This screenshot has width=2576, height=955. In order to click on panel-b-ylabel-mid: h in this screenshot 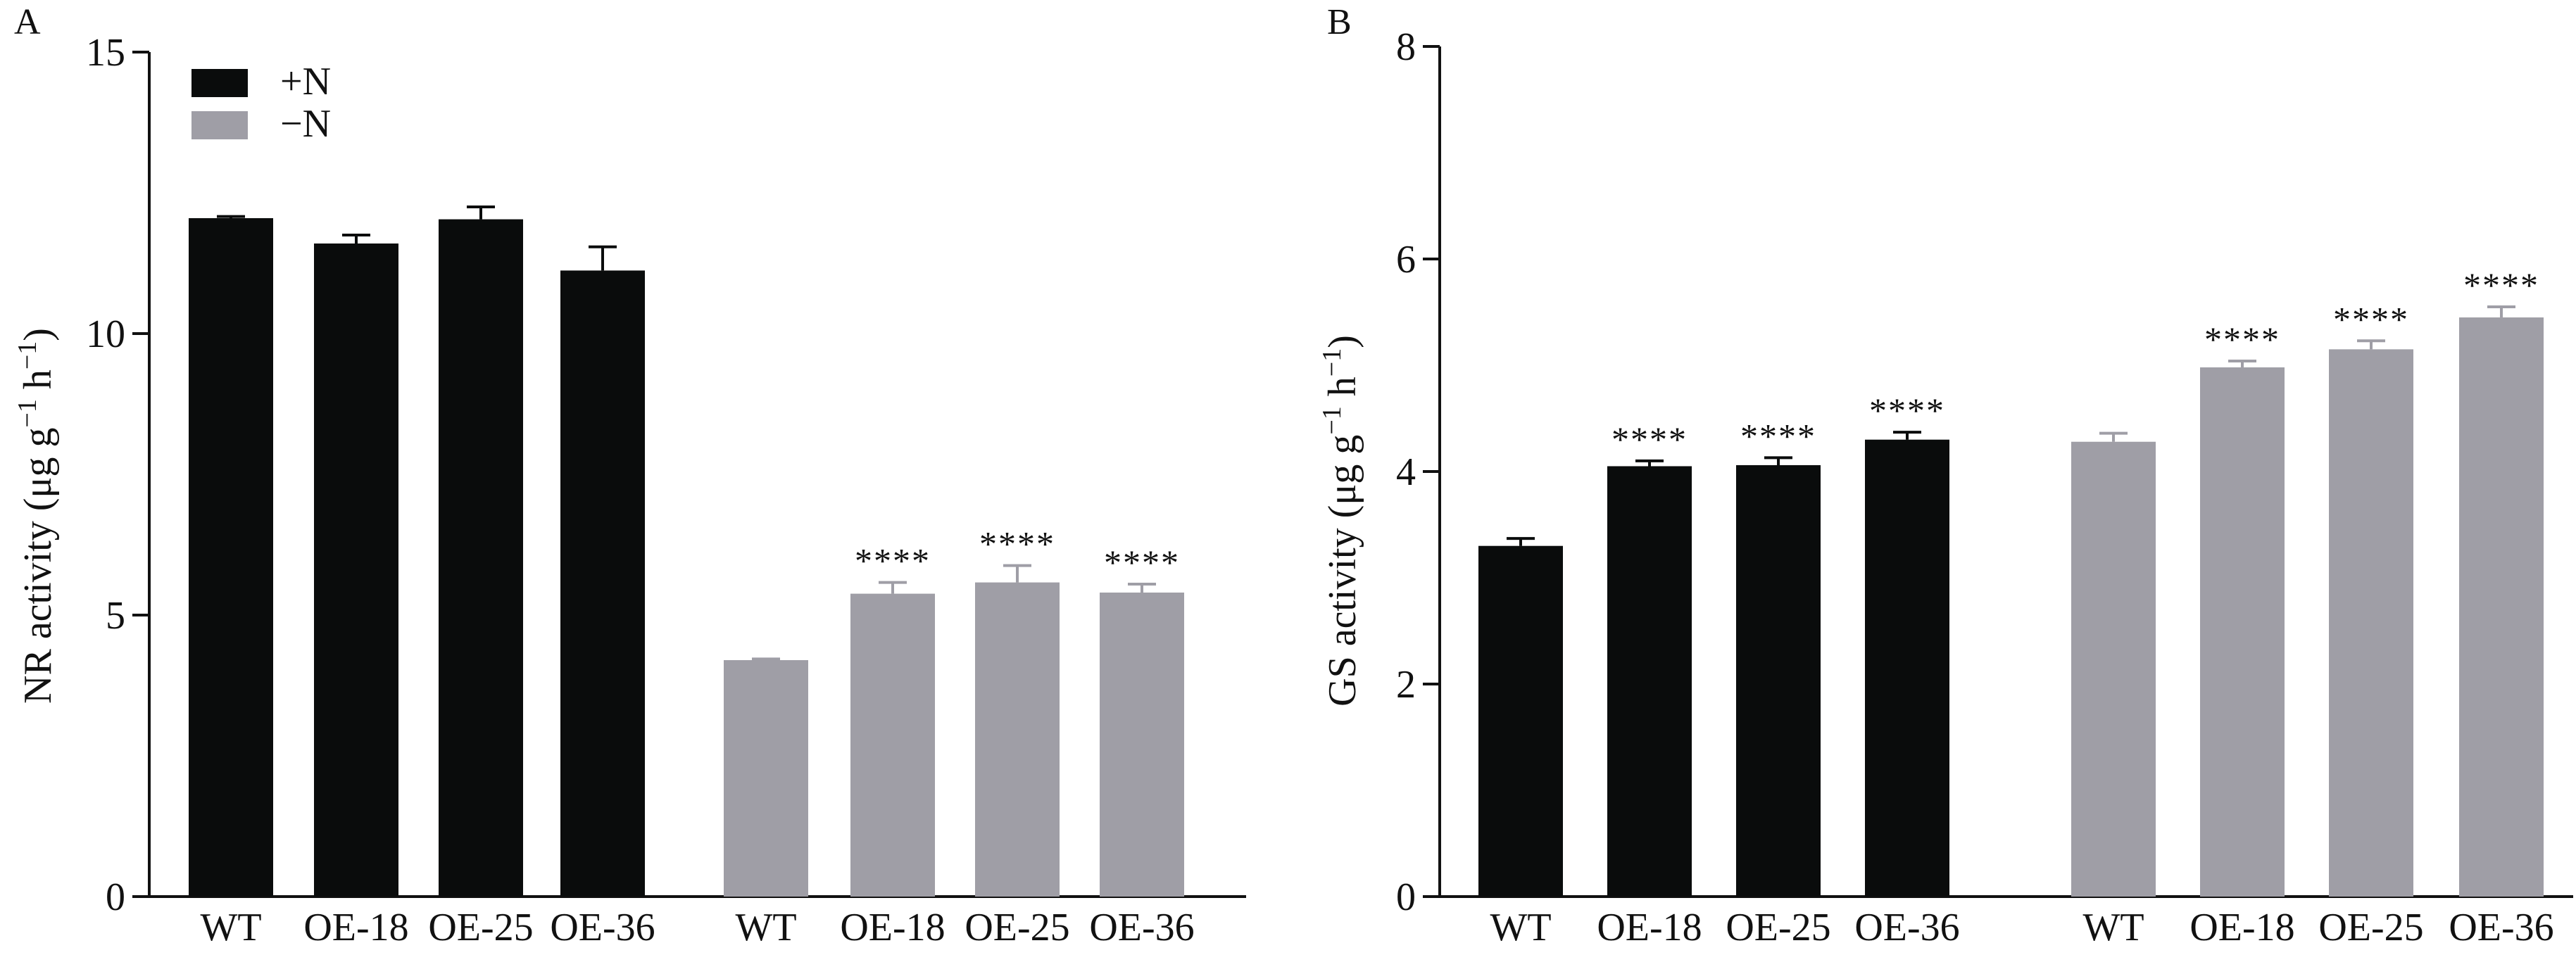, I will do `click(1343, 392)`.